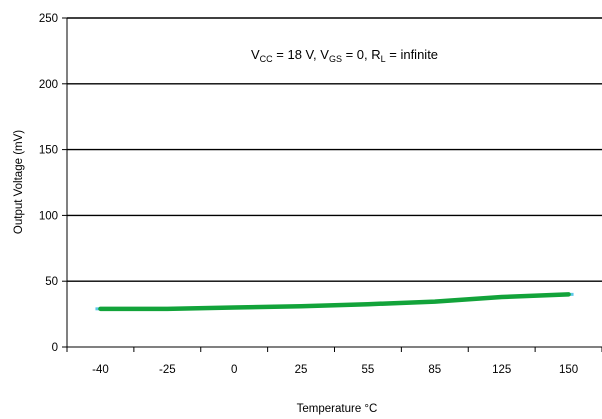 Image resolution: width=602 pixels, height=419 pixels. Describe the element at coordinates (51, 282) in the screenshot. I see `y-tick-label: 50` at that location.